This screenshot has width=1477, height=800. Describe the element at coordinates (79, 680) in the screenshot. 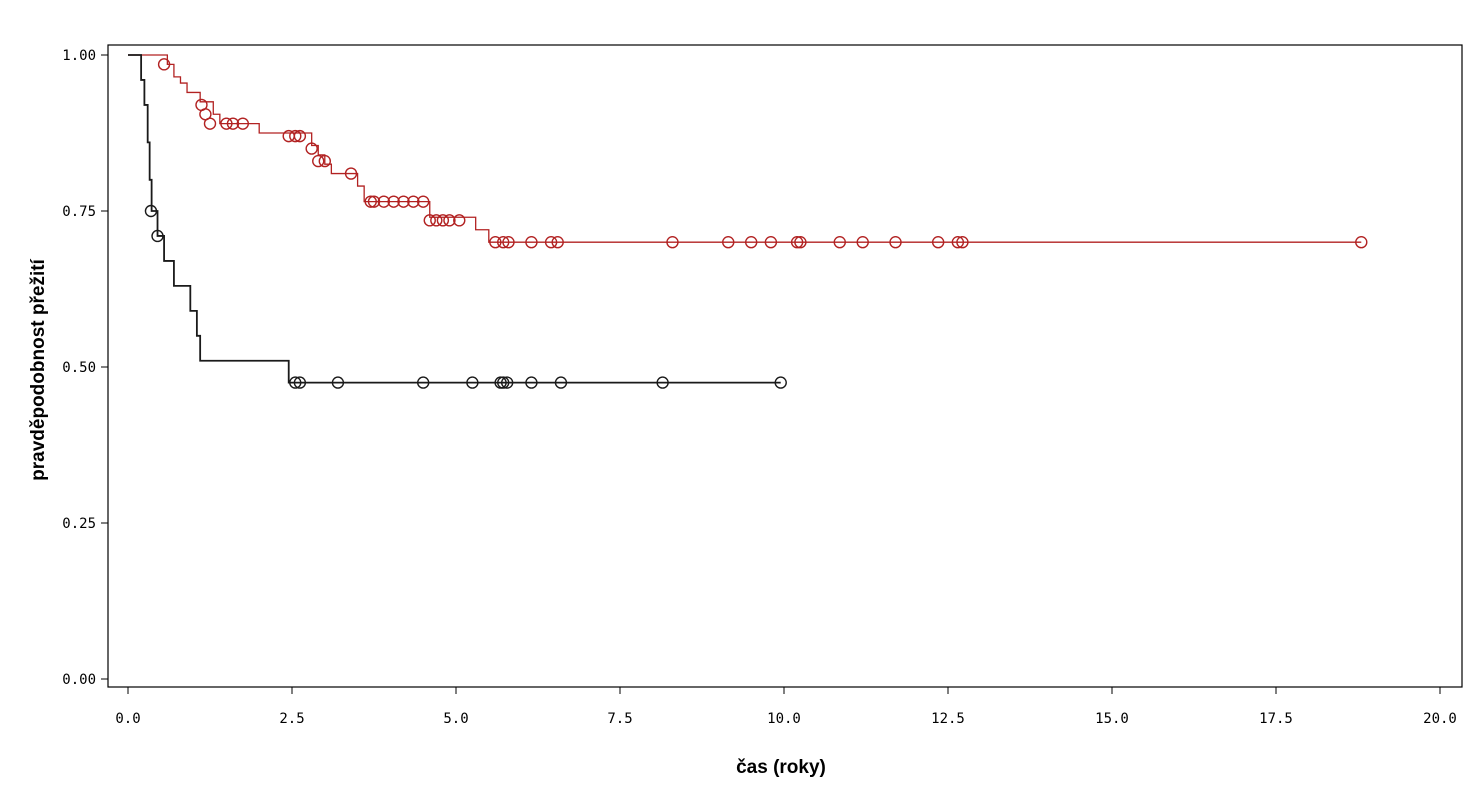

I see `y-tick-label: 0.00` at that location.